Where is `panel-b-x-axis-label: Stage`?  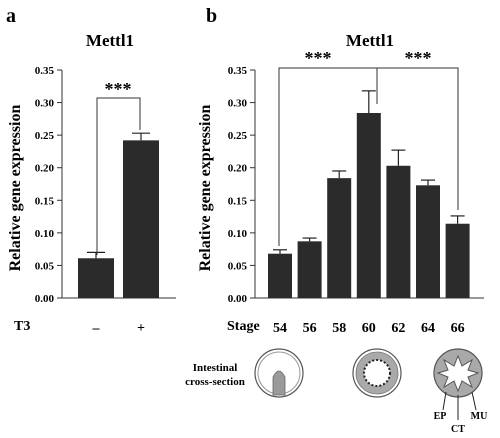 panel-b-x-axis-label: Stage is located at coordinates (243, 326).